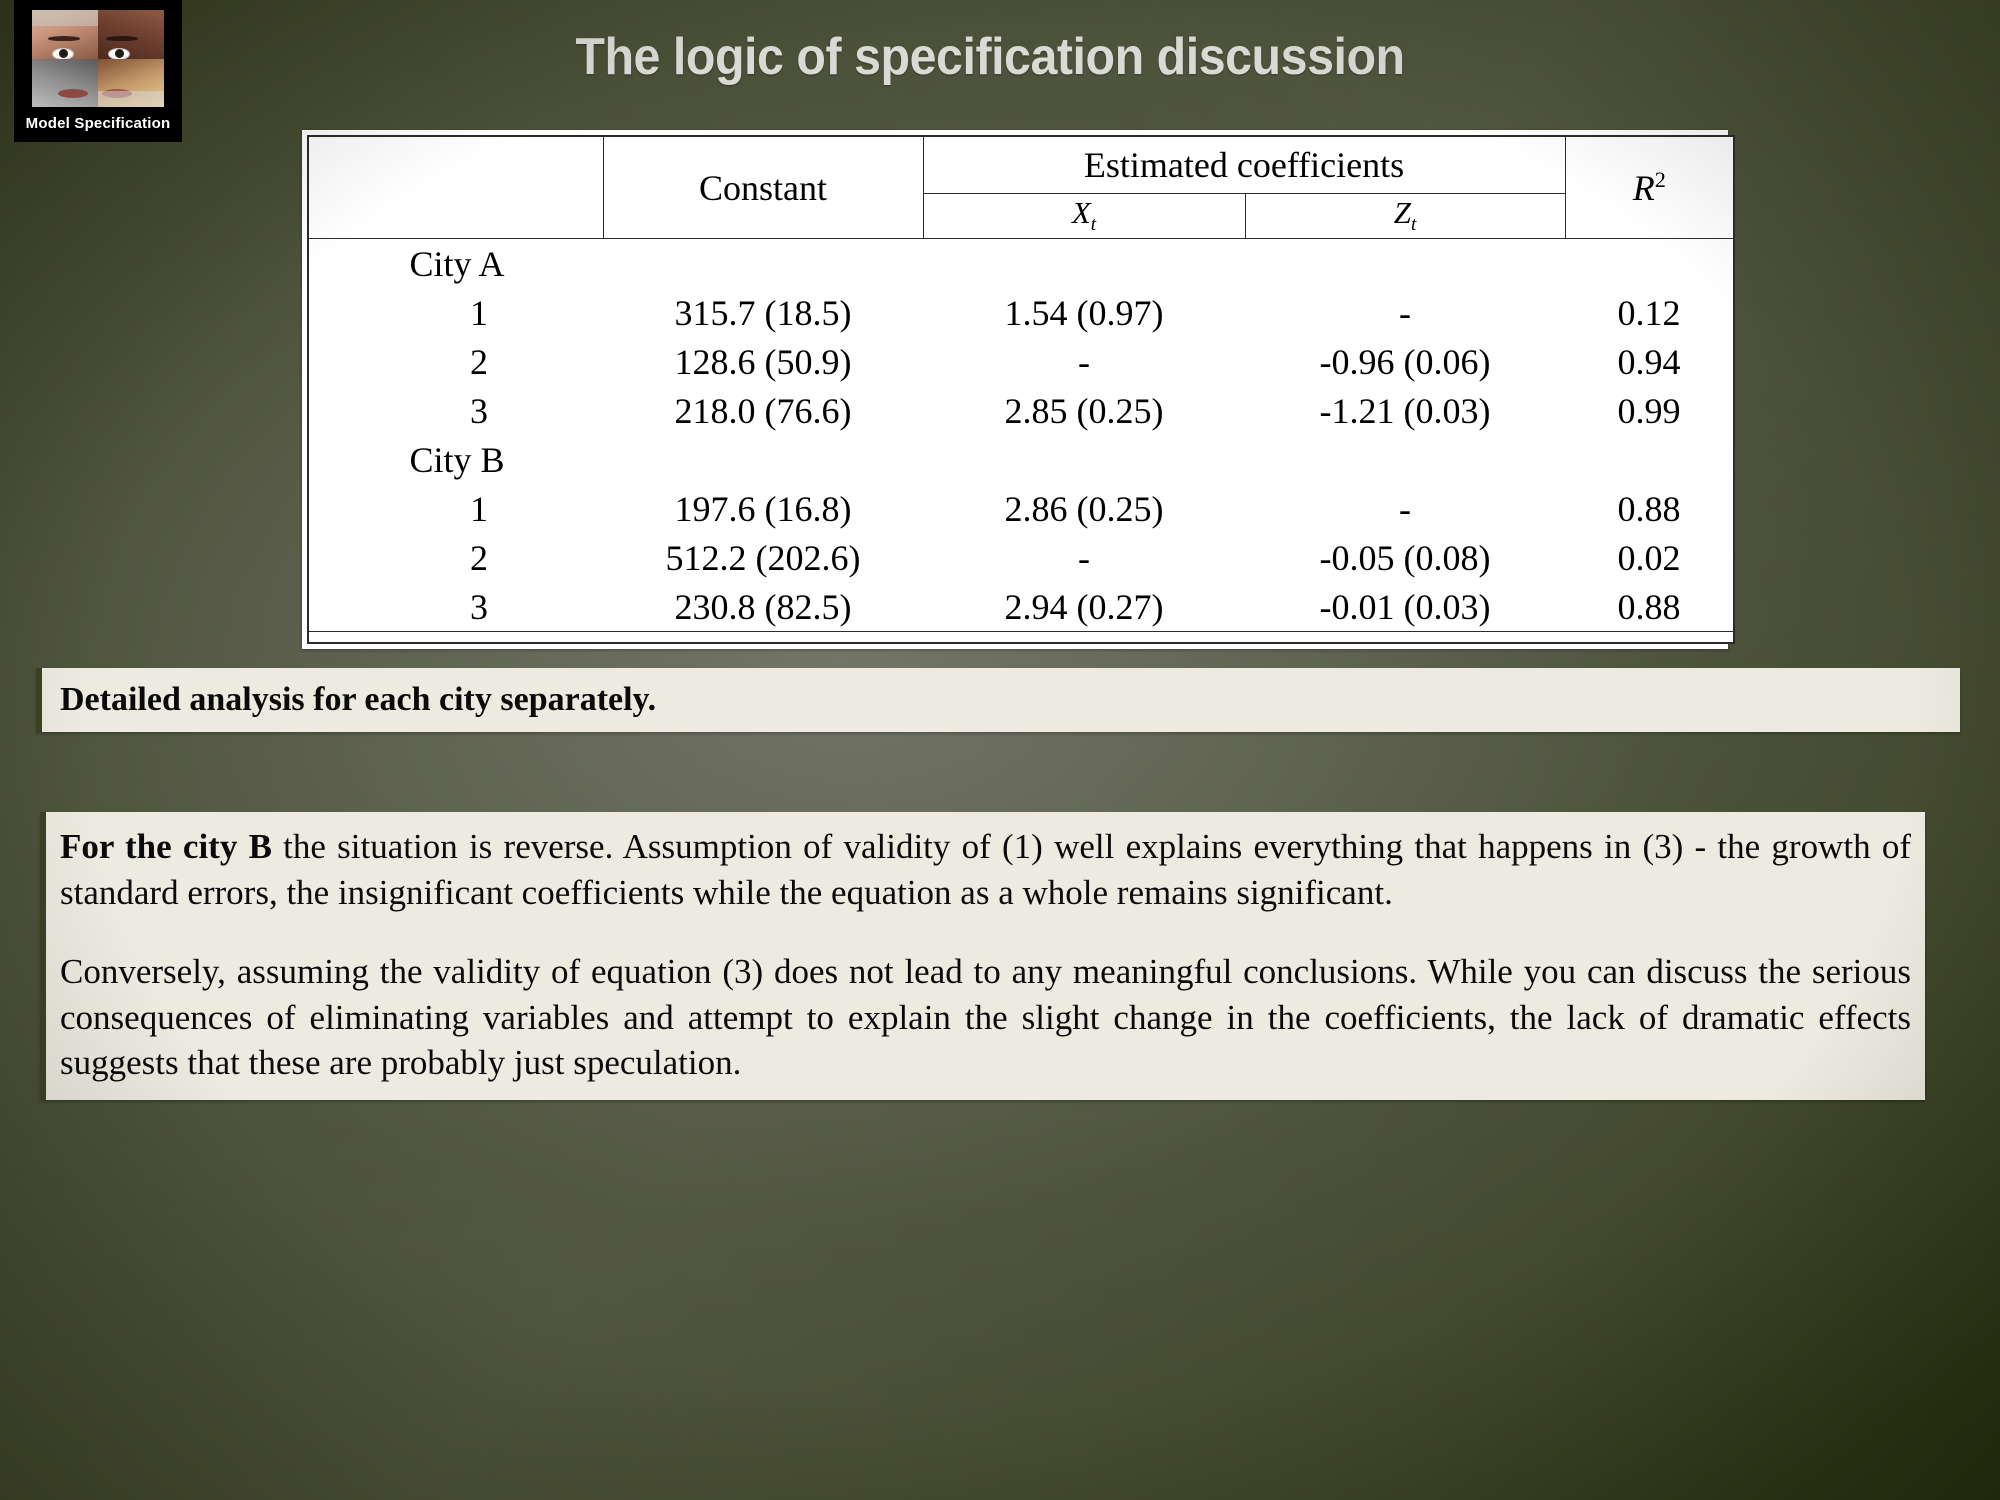 The width and height of the screenshot is (2000, 1500). Describe the element at coordinates (1405, 557) in the screenshot. I see `z-coefficient-value: -0.05 (0.08)` at that location.